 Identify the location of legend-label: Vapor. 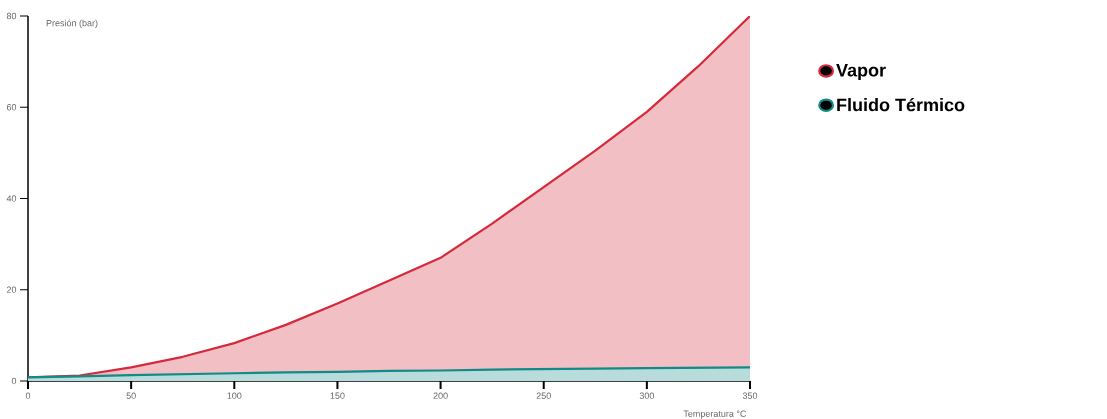
(861, 72).